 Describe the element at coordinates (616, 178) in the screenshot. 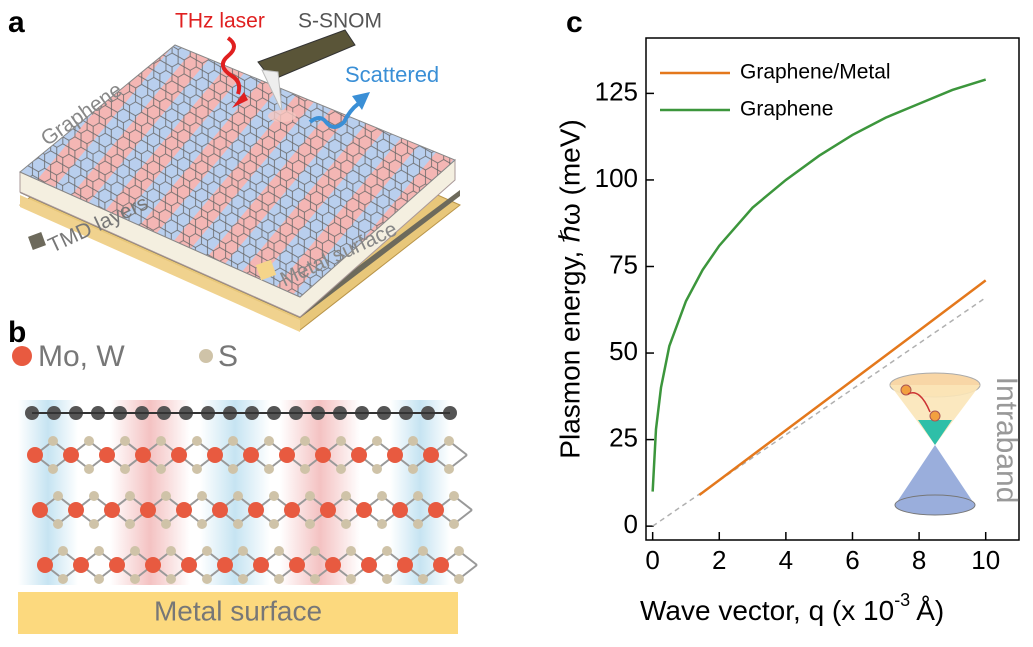

I see `y-tick-label: 100` at that location.